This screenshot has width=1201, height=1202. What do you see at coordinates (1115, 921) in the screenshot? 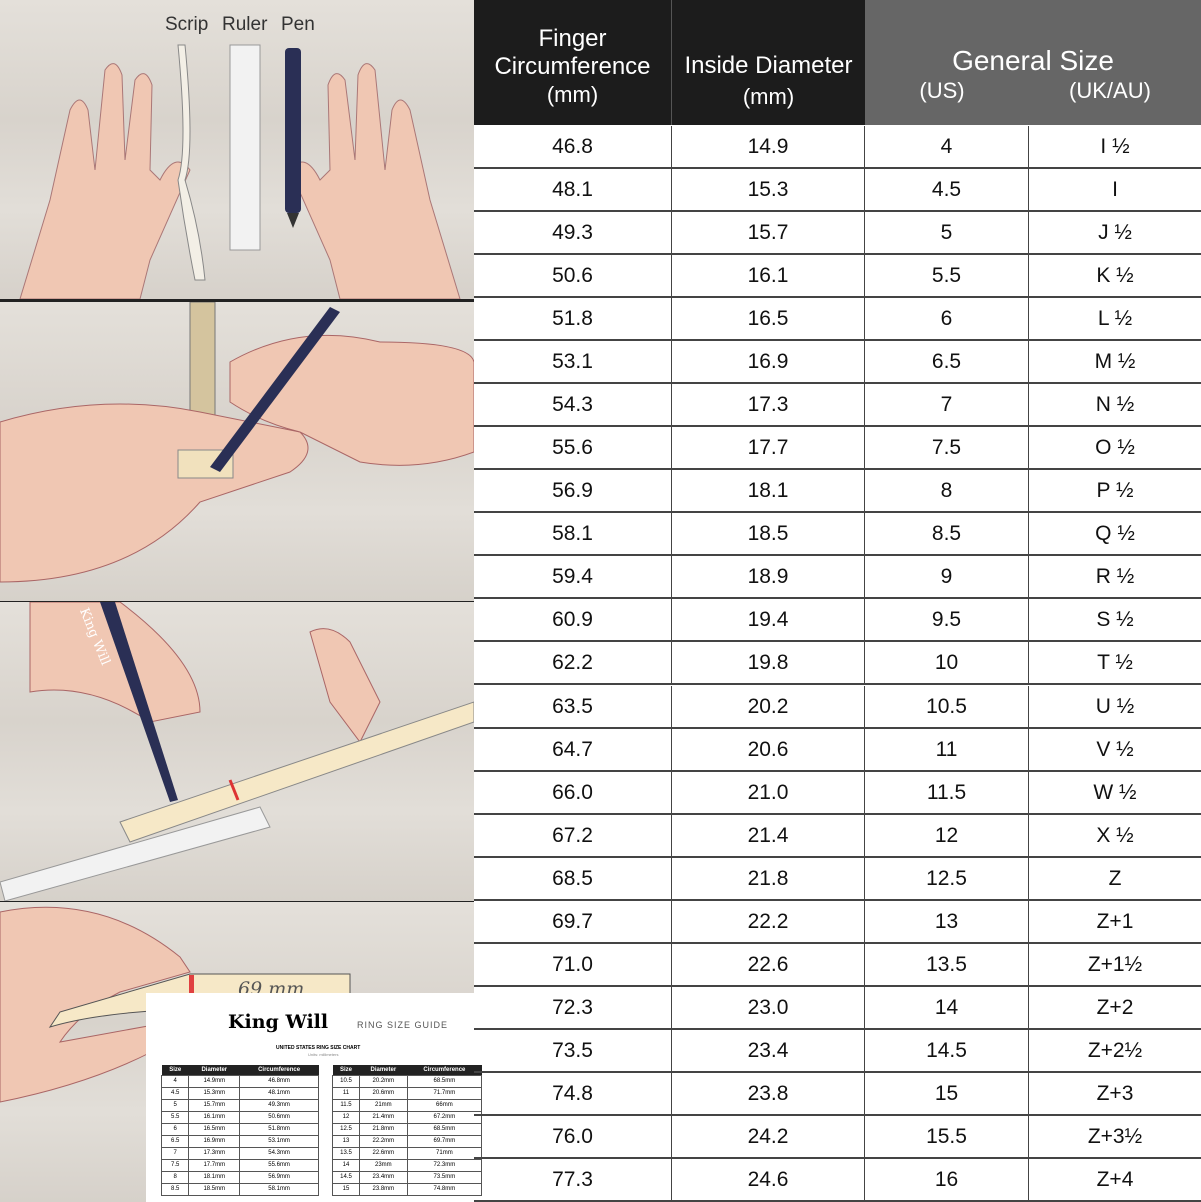
I see `uk-au-size-cell: Z+1` at bounding box center [1115, 921].